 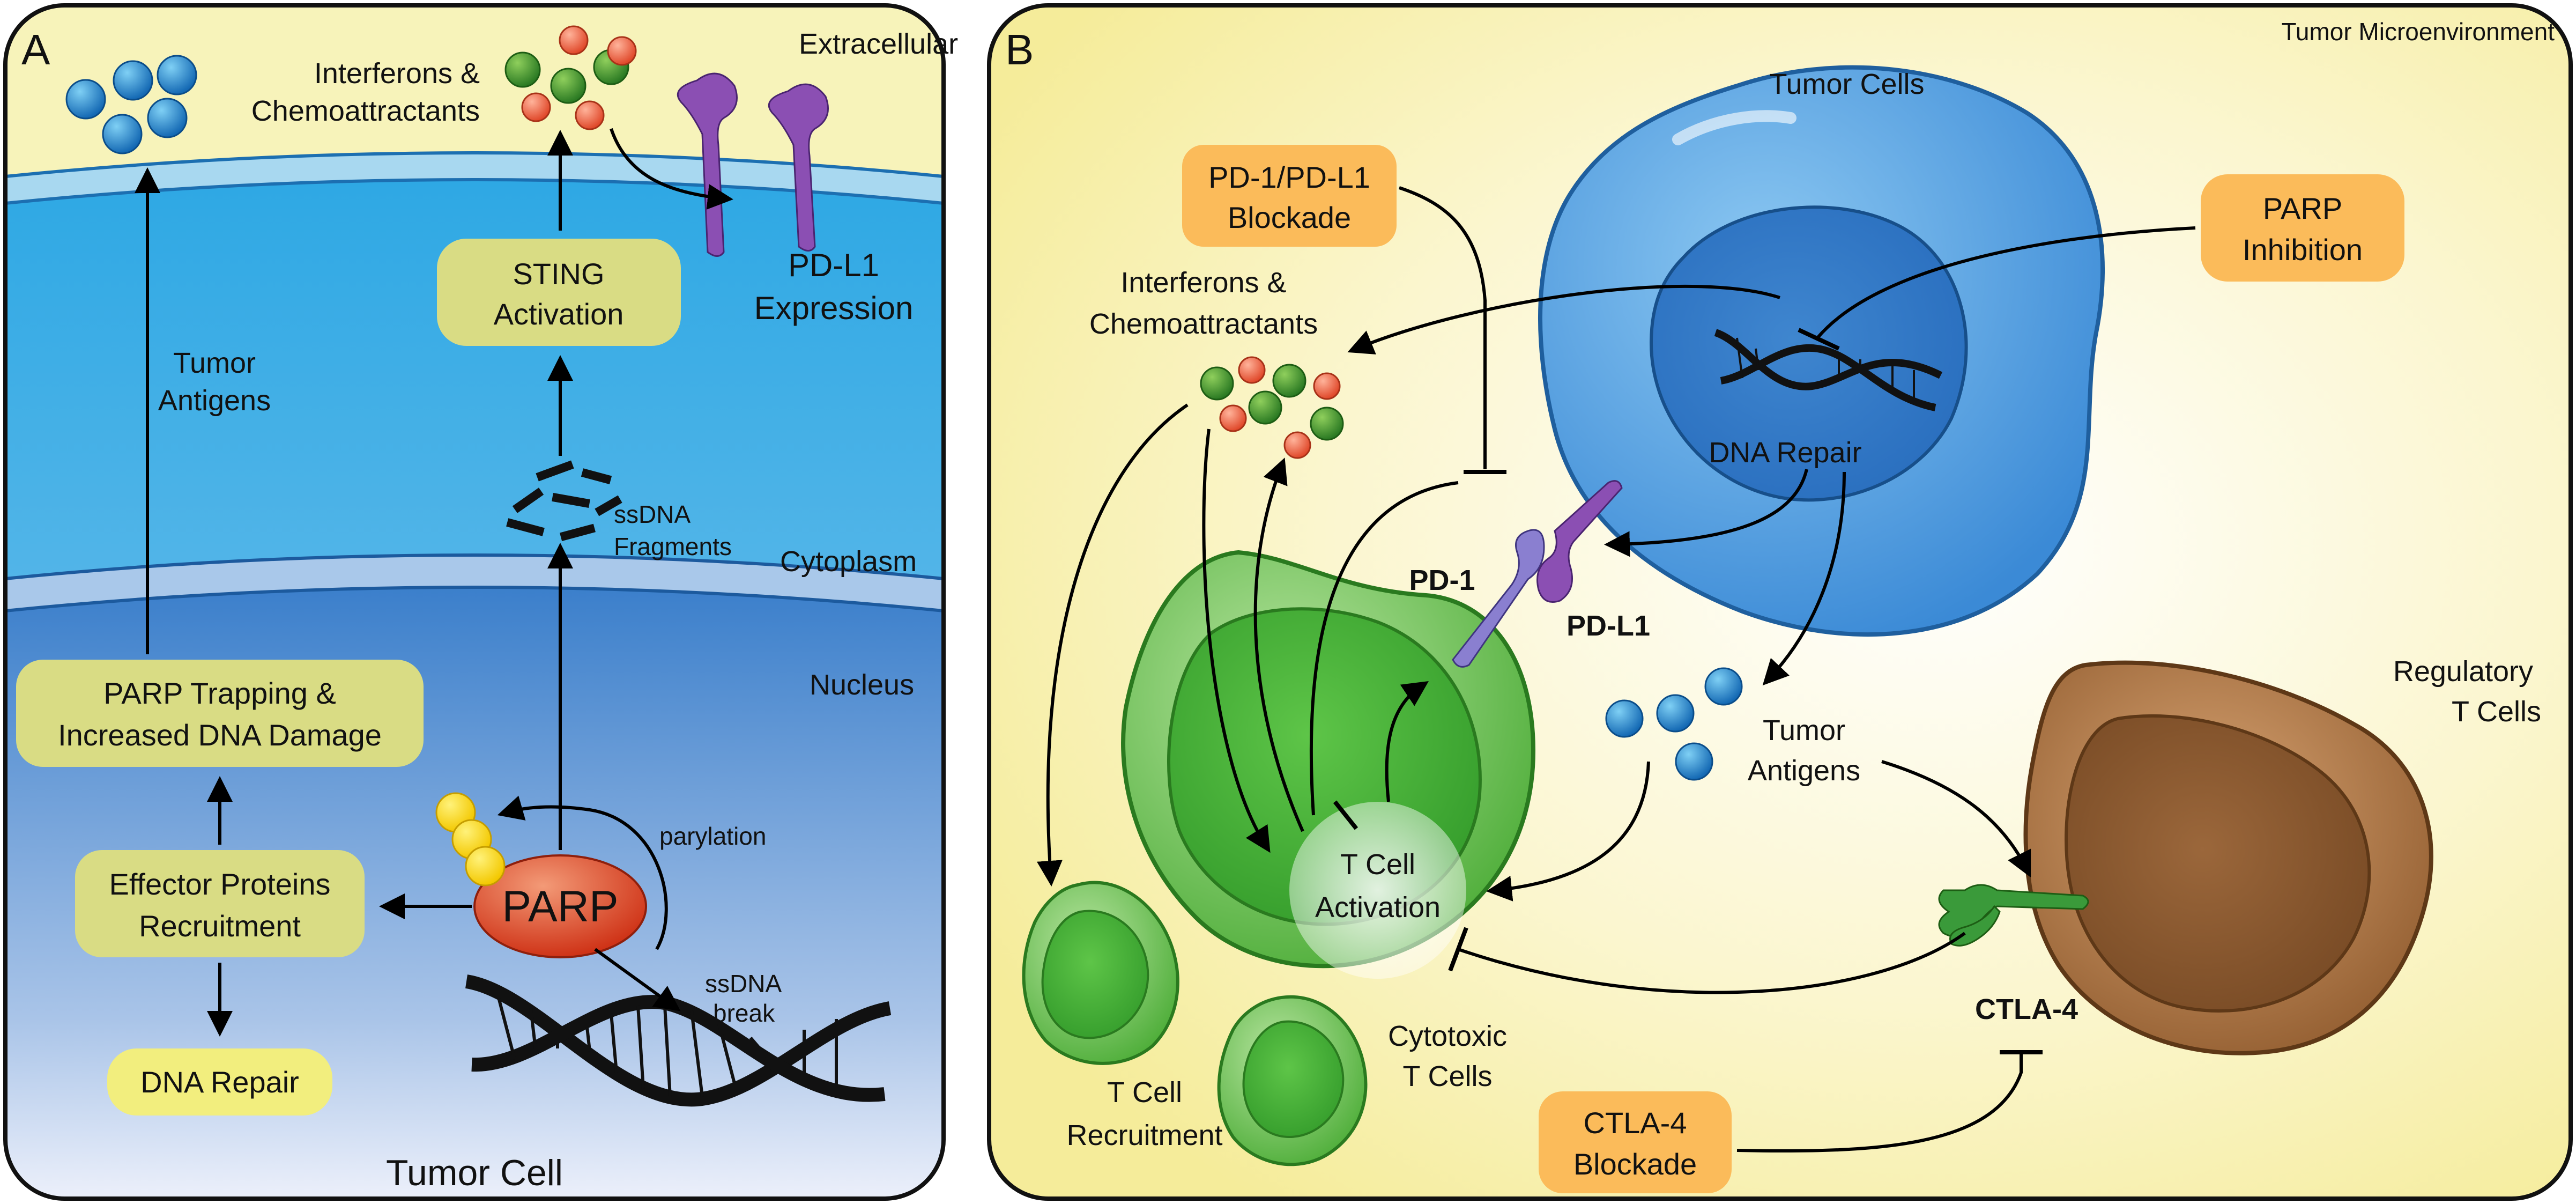 What do you see at coordinates (397, 73) in the screenshot?
I see `interferons-label-a: Interferons &` at bounding box center [397, 73].